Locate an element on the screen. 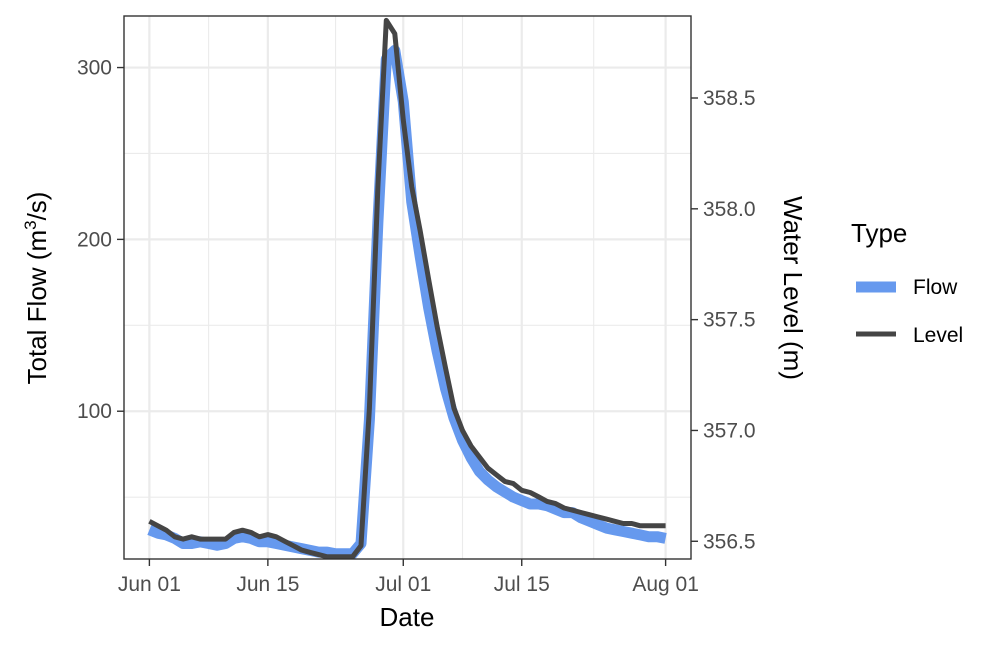 The image size is (1000, 650). y-left-tick-label: 200 is located at coordinates (94, 239).